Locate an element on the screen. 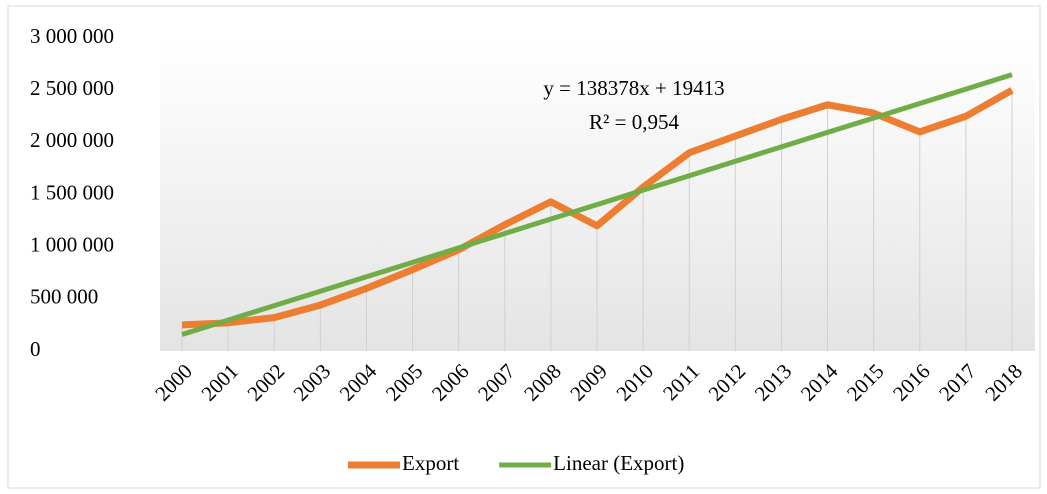 This screenshot has height=494, width=1047. y-tick-label: 0 is located at coordinates (35, 349).